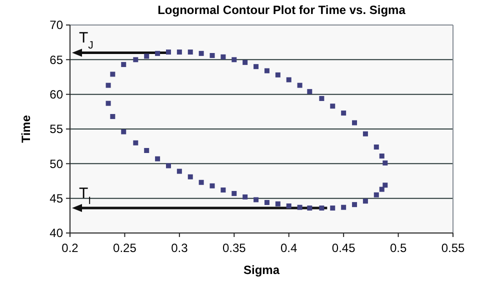 Image resolution: width=492 pixels, height=281 pixels. I want to click on annotation: T$_{I}$, so click(85, 196).